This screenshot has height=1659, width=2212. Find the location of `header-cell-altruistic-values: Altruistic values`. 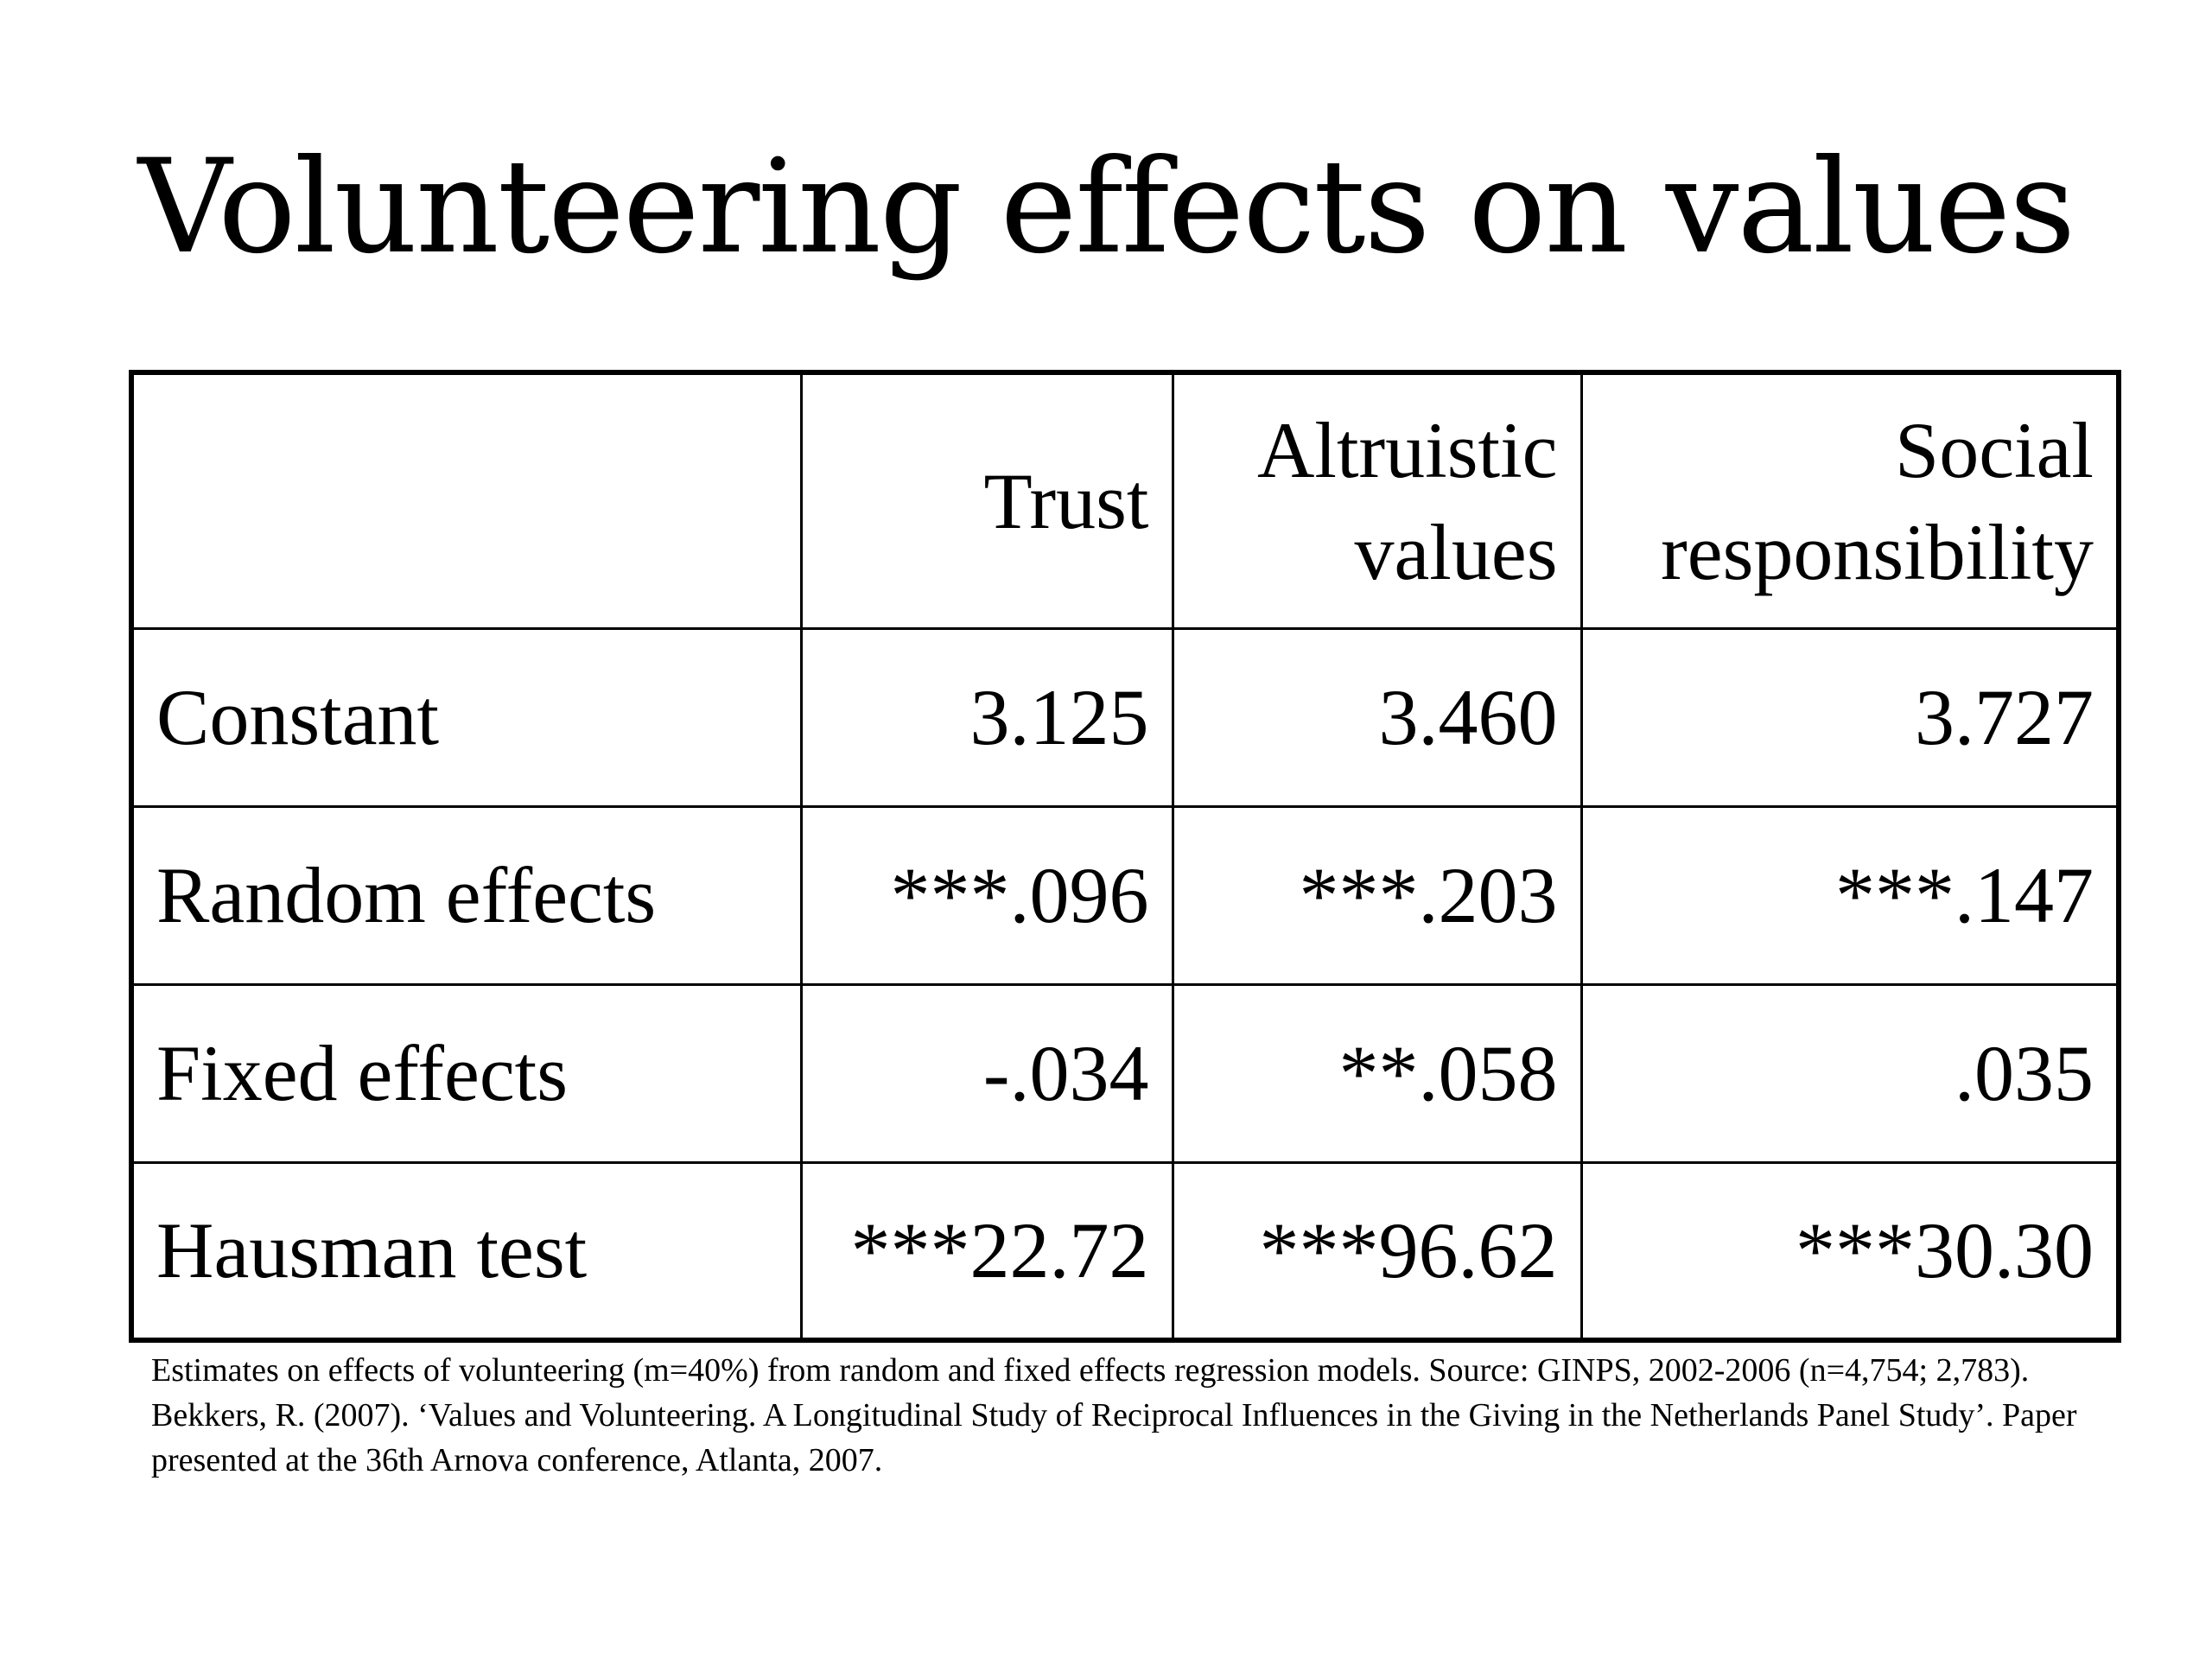

header-cell-altruistic-values: Altruistic values is located at coordinates (1377, 500).